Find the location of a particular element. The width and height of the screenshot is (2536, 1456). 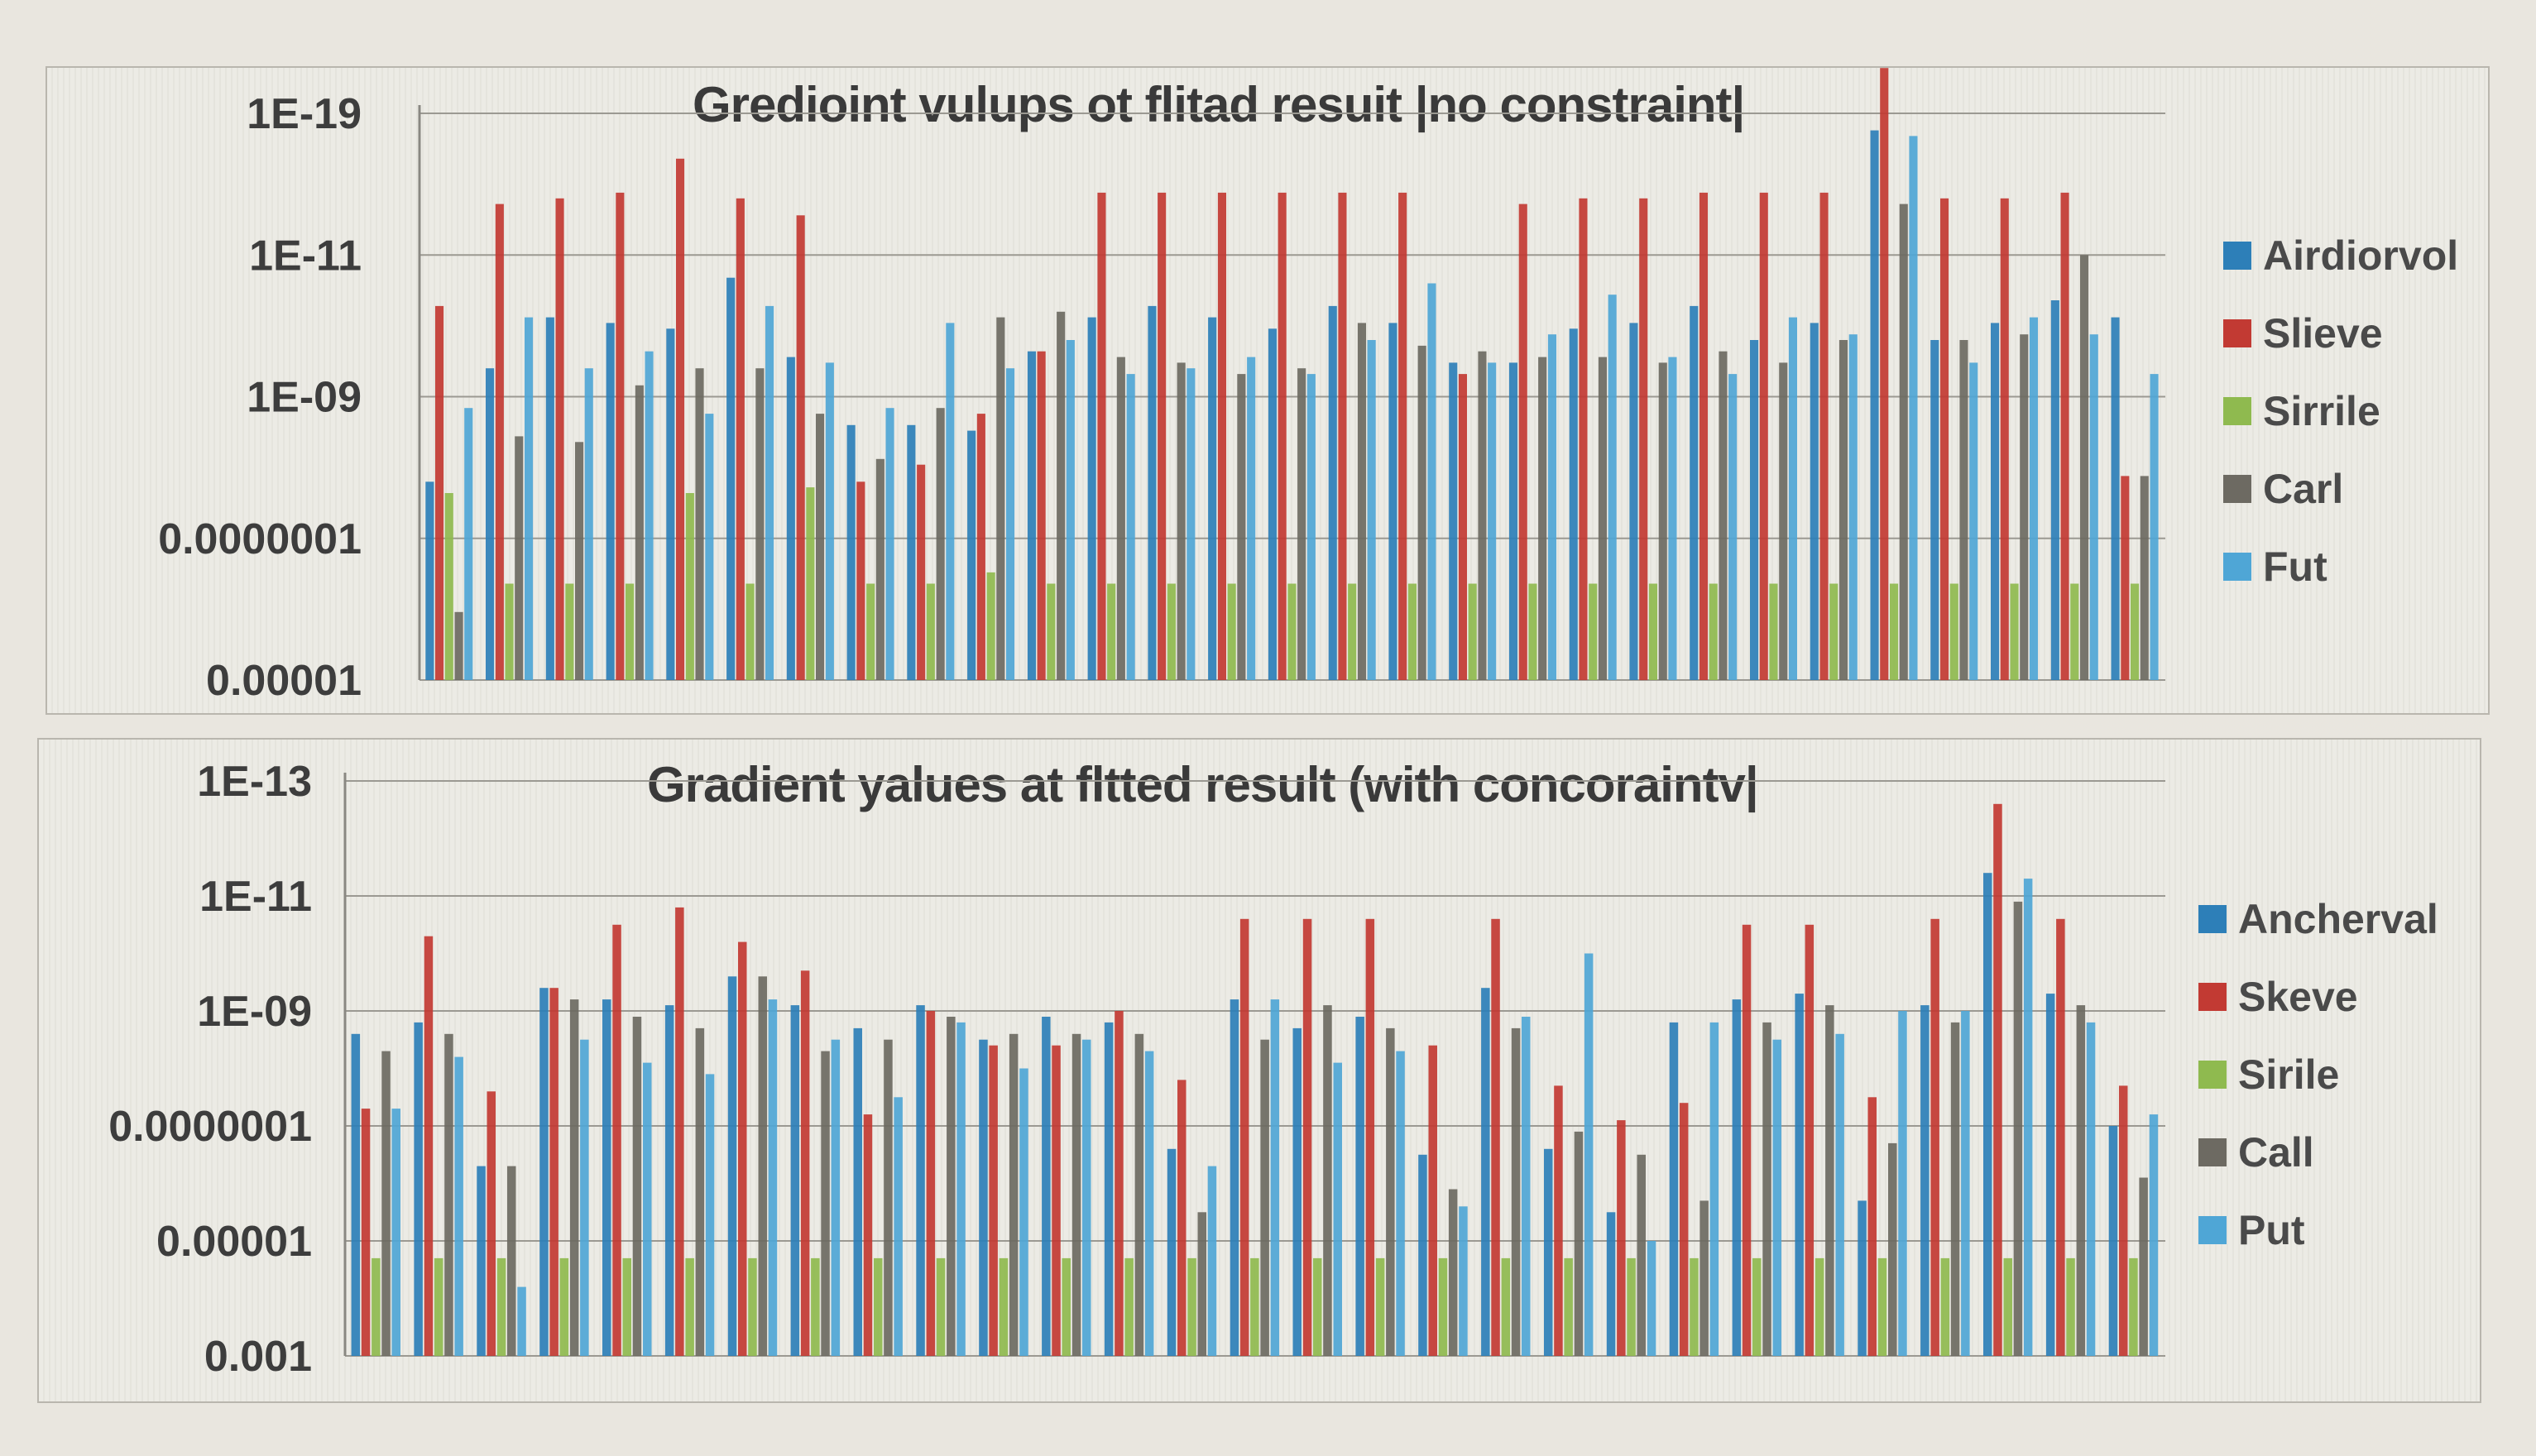

y-tick-label: 0.001 is located at coordinates (258, 1357).